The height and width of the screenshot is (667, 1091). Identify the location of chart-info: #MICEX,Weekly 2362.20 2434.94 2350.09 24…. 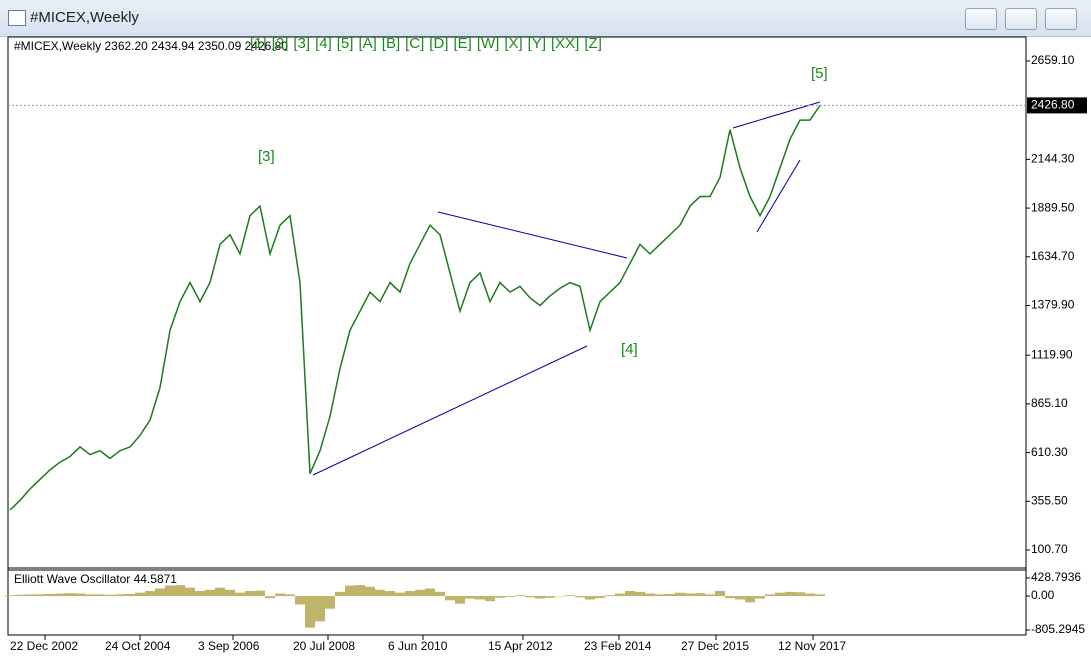
(151, 46).